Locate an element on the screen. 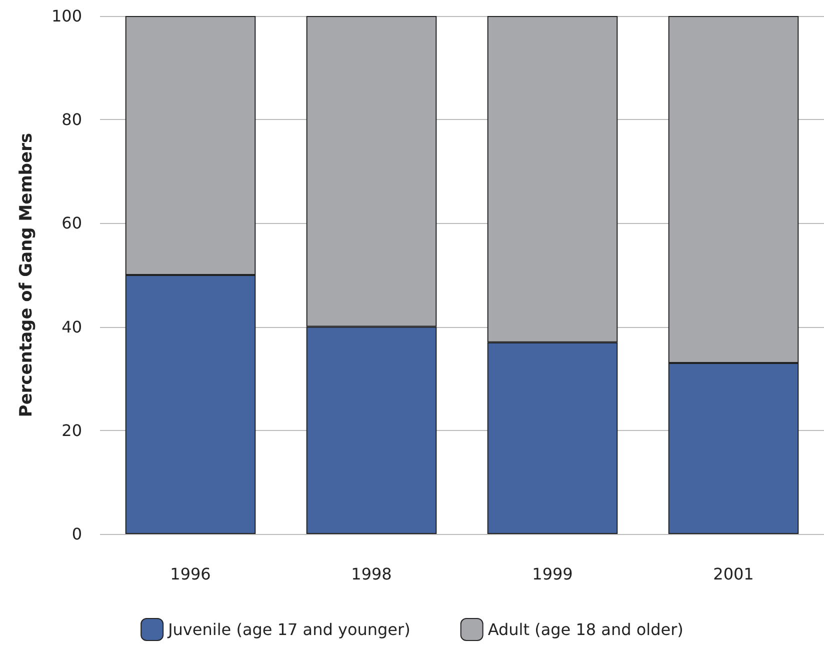 This screenshot has width=824, height=658. y-tick-label: 60 is located at coordinates (72, 223).